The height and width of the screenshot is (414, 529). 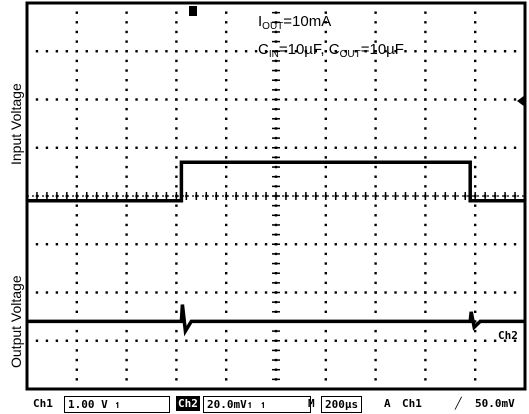 I want to click on ann-cin-val: =10µF,, so click(x=303, y=49).